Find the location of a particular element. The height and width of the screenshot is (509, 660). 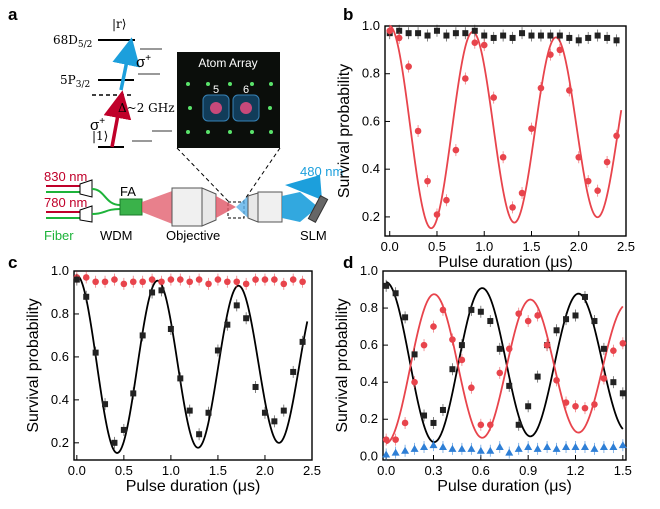

wdm-coupler-bottom is located at coordinates (86, 214).